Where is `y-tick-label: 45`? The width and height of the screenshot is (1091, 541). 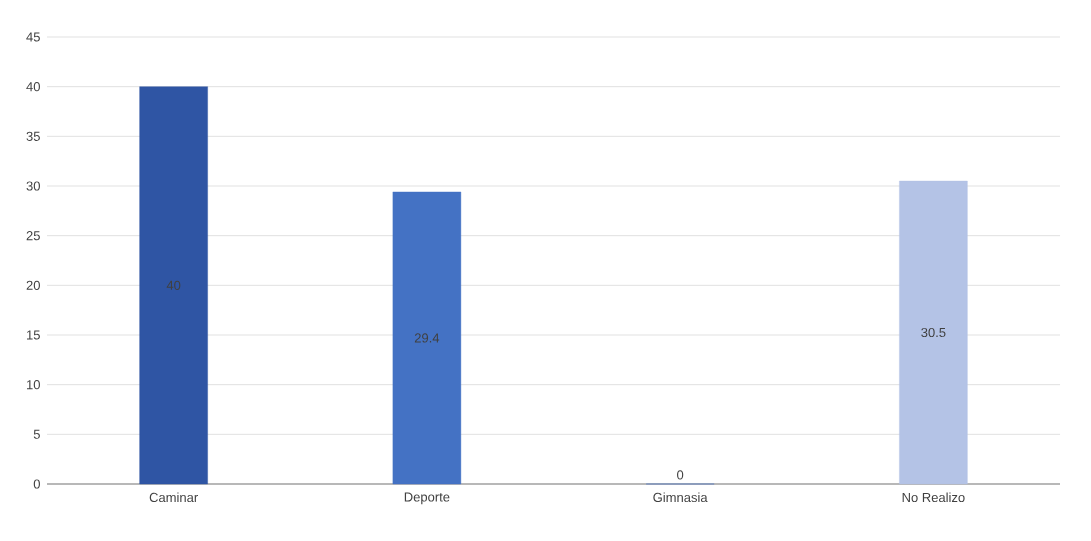 y-tick-label: 45 is located at coordinates (33, 37).